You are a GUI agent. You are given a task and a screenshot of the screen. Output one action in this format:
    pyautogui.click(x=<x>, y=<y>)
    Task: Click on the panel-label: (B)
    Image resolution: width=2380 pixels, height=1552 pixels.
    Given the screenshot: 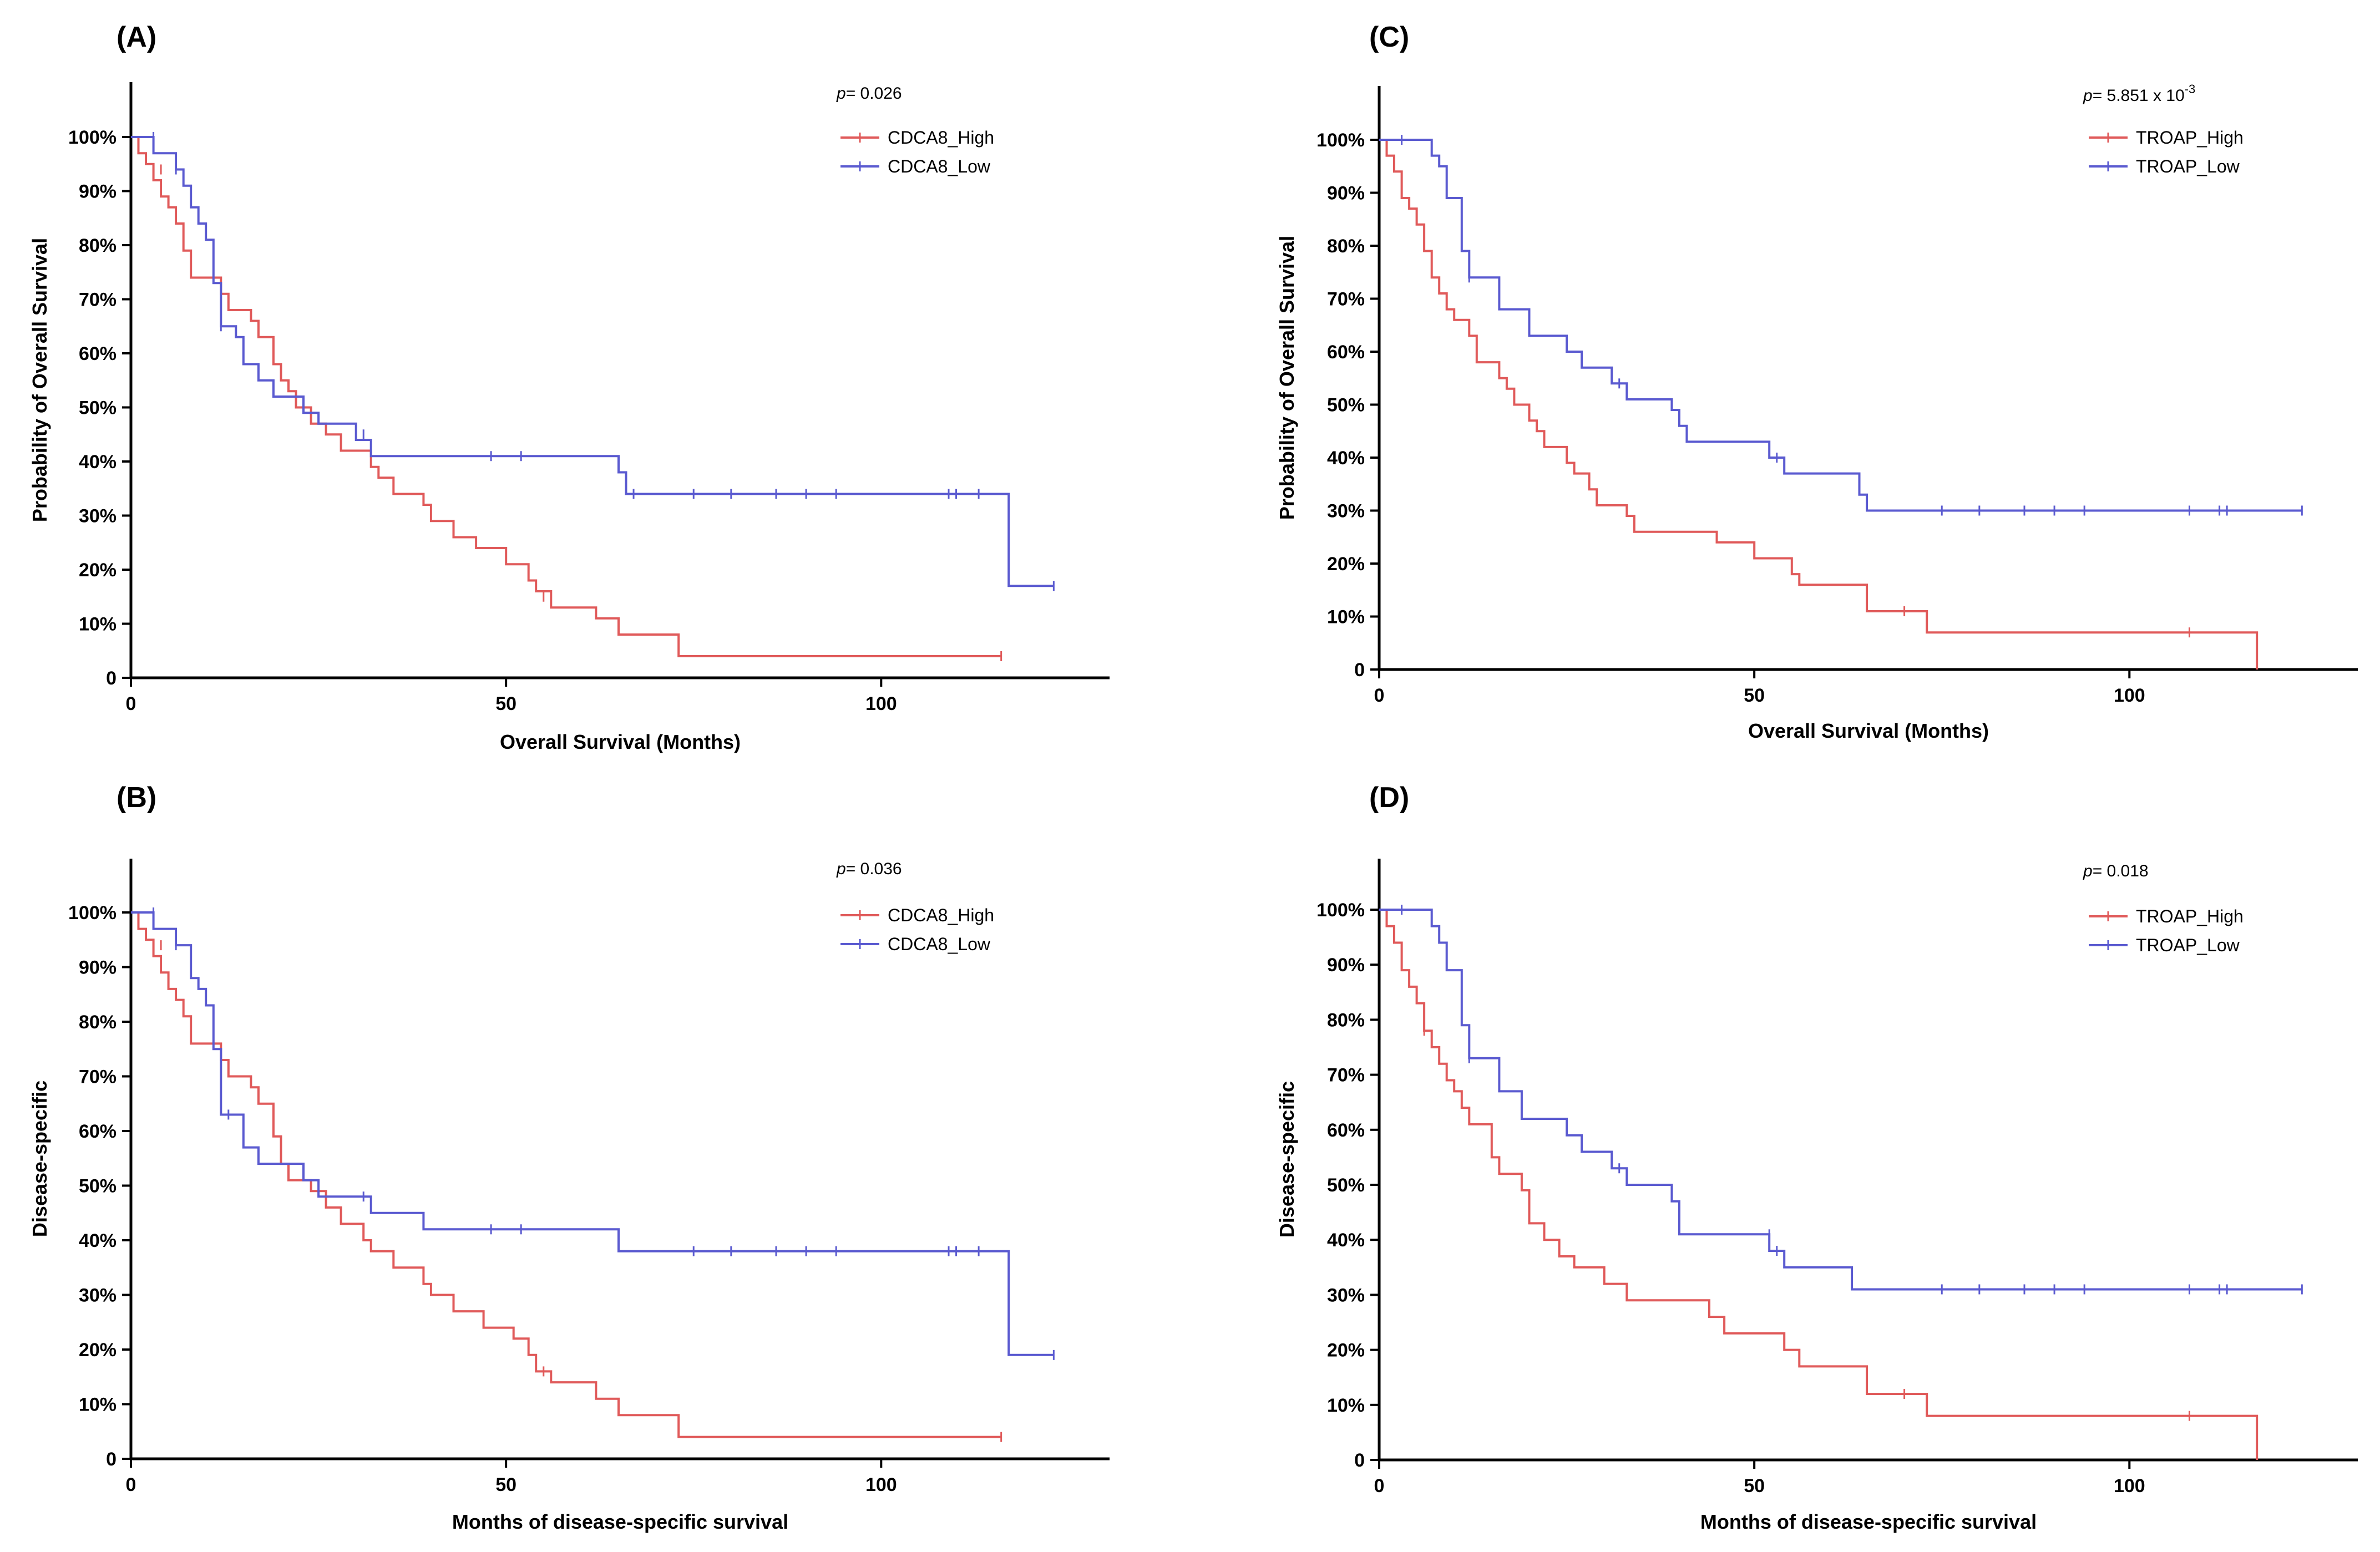 What is the action you would take?
    pyautogui.click(x=136, y=798)
    